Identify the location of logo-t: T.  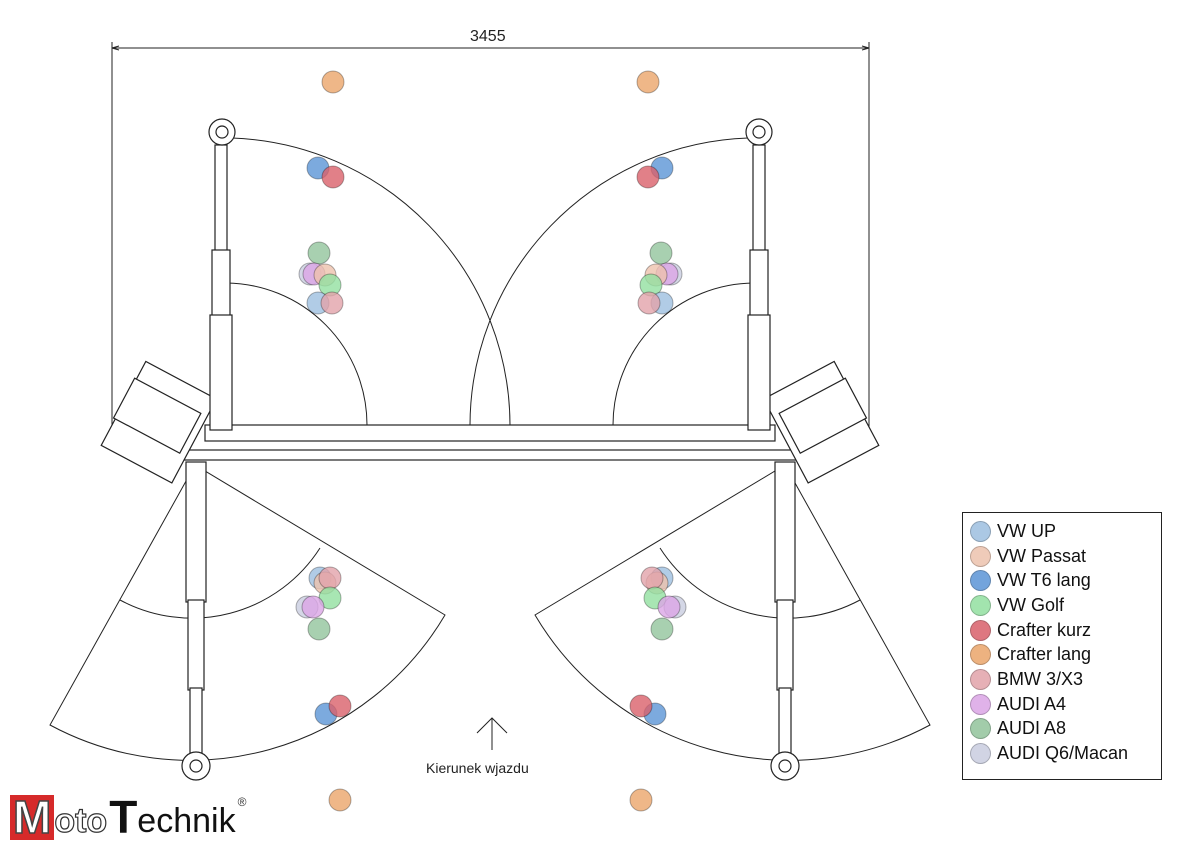
(123, 817).